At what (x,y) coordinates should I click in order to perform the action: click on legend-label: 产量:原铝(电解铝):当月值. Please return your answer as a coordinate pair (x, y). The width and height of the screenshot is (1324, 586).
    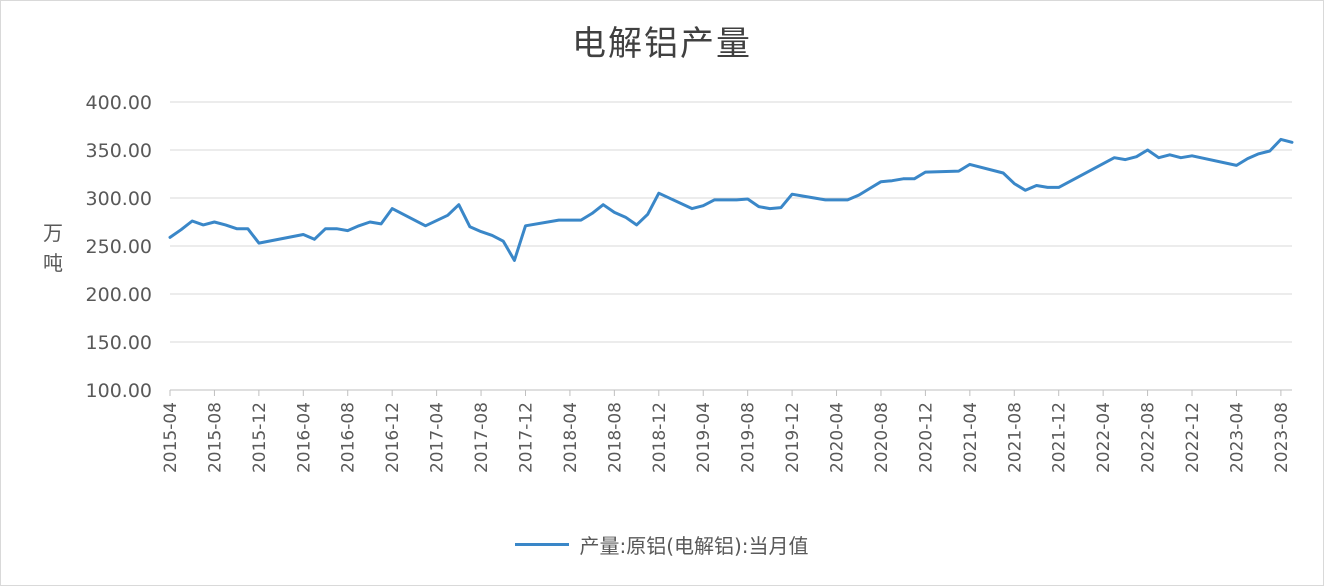
    Looking at the image, I should click on (694, 546).